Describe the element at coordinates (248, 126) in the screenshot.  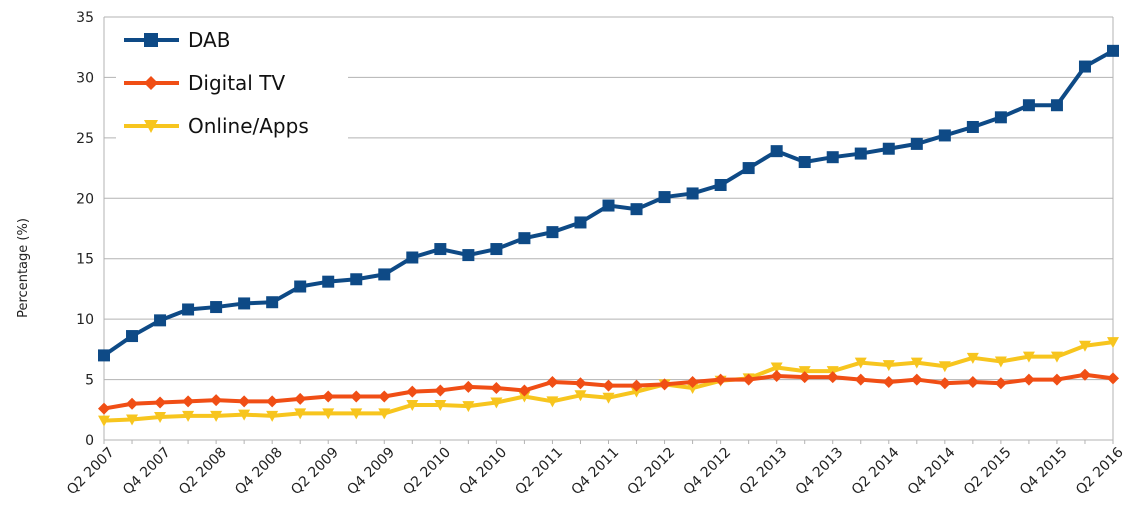
I see `legend-label: Online/Apps` at that location.